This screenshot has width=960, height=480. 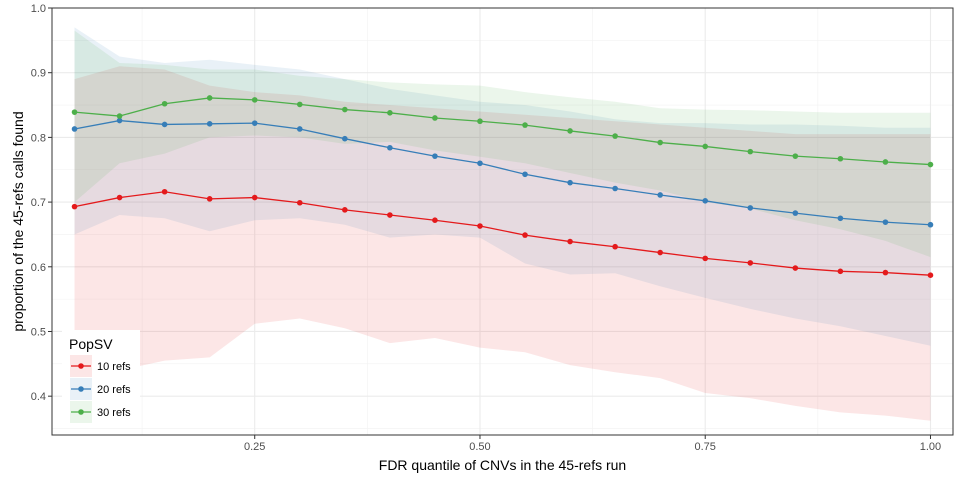 What do you see at coordinates (38, 9) in the screenshot?
I see `y-tick-label: 1.0` at bounding box center [38, 9].